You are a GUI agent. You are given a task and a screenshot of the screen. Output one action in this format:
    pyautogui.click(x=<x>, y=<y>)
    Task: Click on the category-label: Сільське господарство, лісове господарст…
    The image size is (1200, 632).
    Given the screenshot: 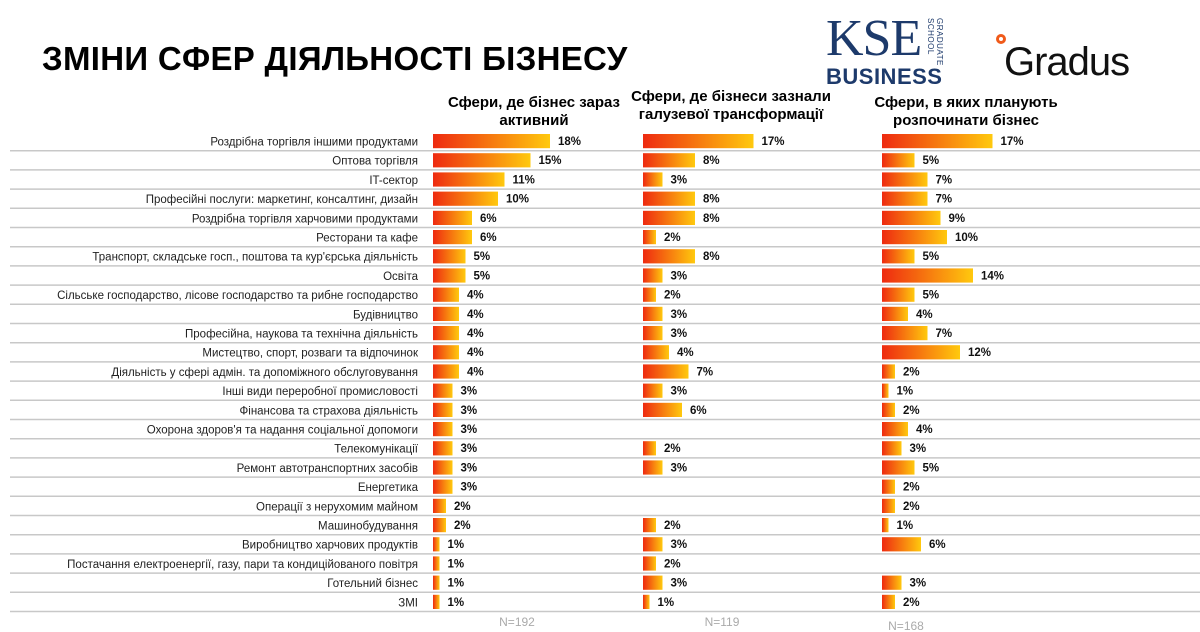 What is the action you would take?
    pyautogui.click(x=237, y=296)
    